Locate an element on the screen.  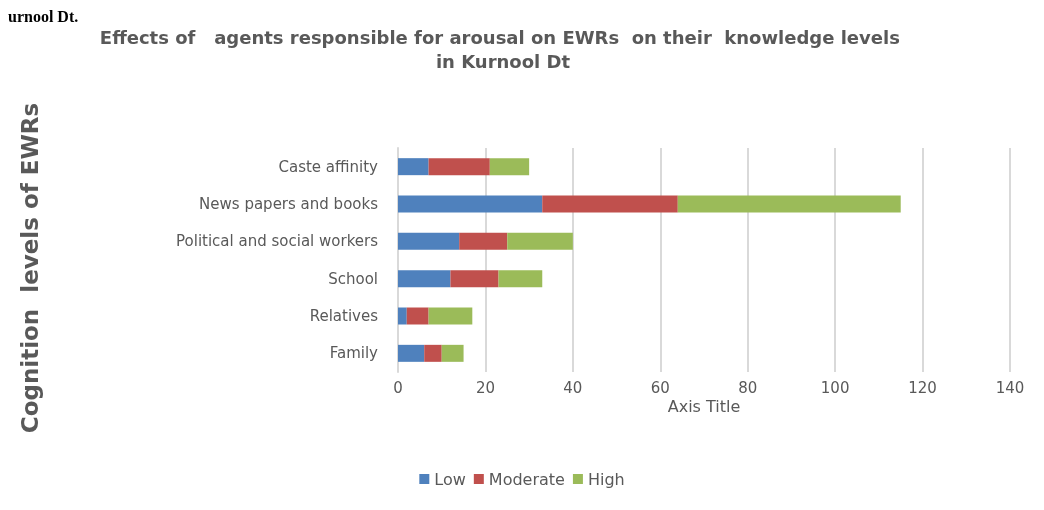
y-tick-label: Relatives is located at coordinates (344, 316).